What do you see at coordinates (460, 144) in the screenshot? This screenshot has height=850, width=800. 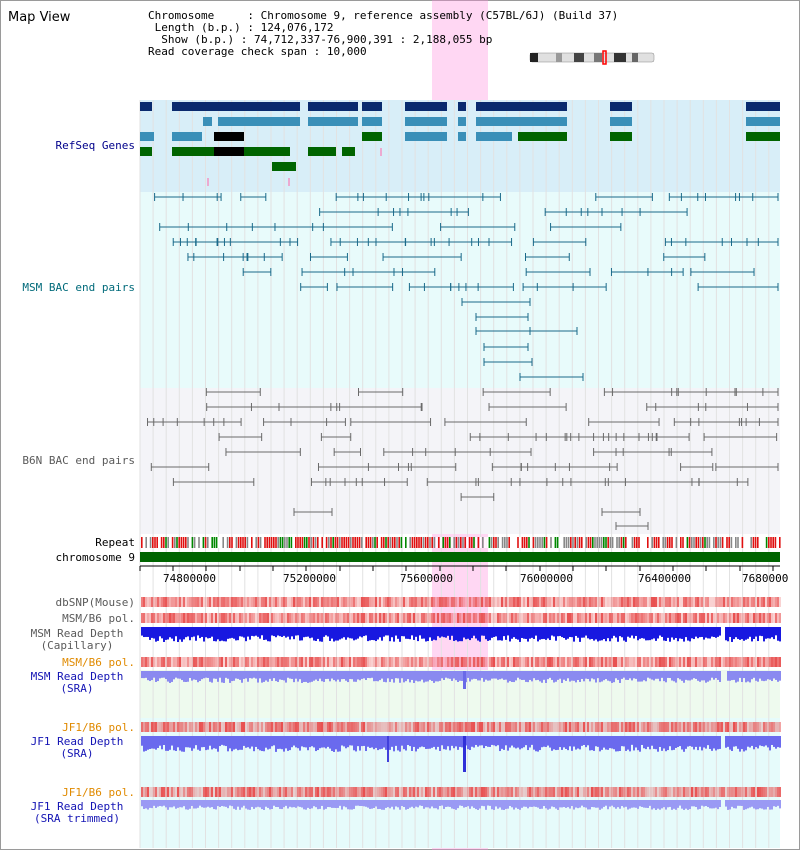 I see `refseq-genes` at bounding box center [460, 144].